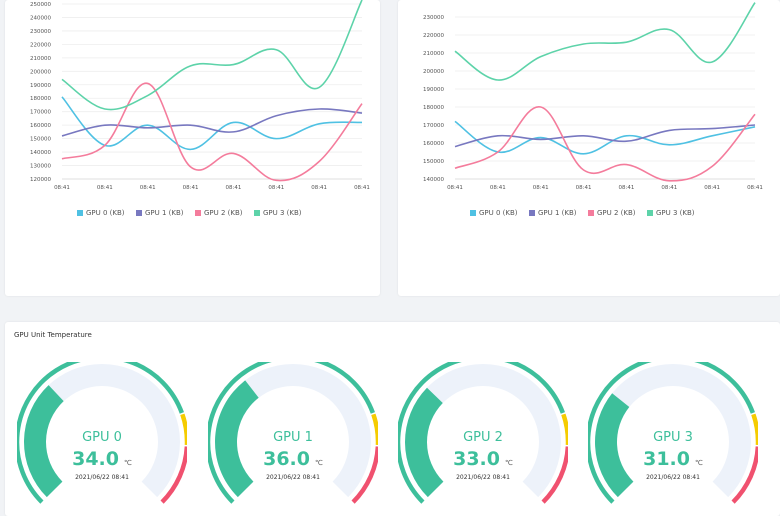  I want to click on y-tick-label: 140000, so click(40, 153).